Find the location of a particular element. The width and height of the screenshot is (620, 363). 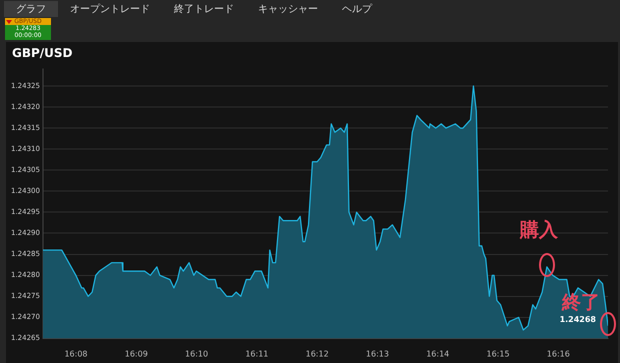

x-tick-label: 16:12 is located at coordinates (317, 353).